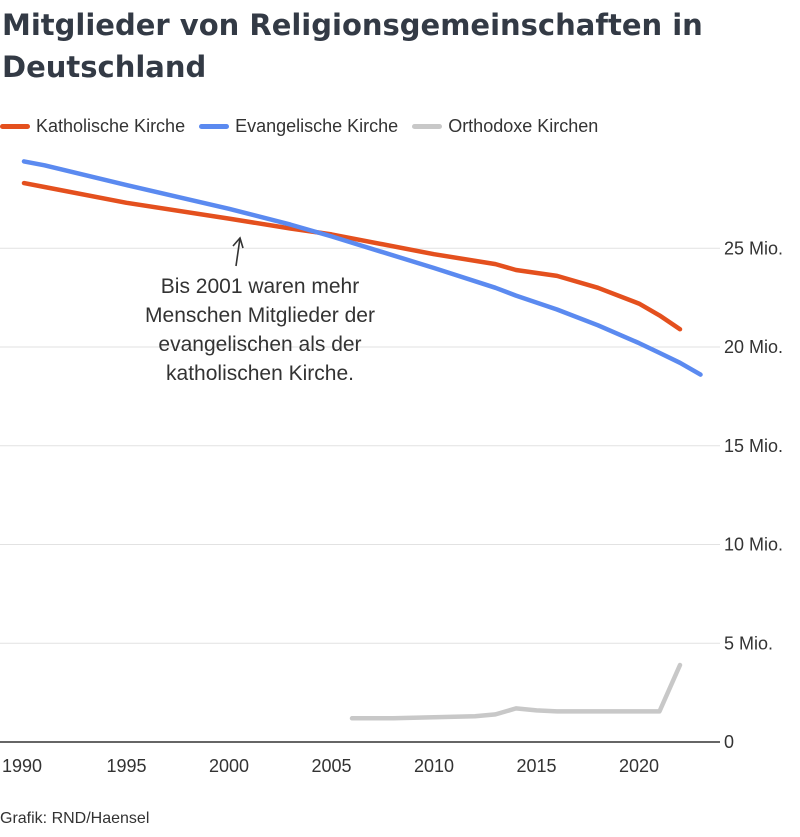 Image resolution: width=800 pixels, height=837 pixels. I want to click on x-tick-label: 1990, so click(22, 766).